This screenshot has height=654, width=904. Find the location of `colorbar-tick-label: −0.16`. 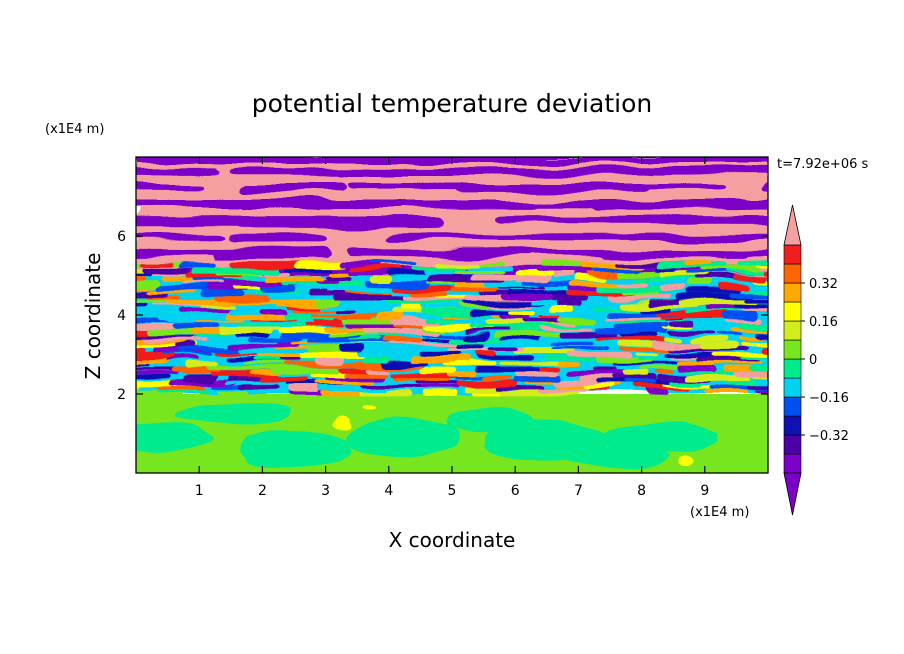

colorbar-tick-label: −0.16 is located at coordinates (829, 398).